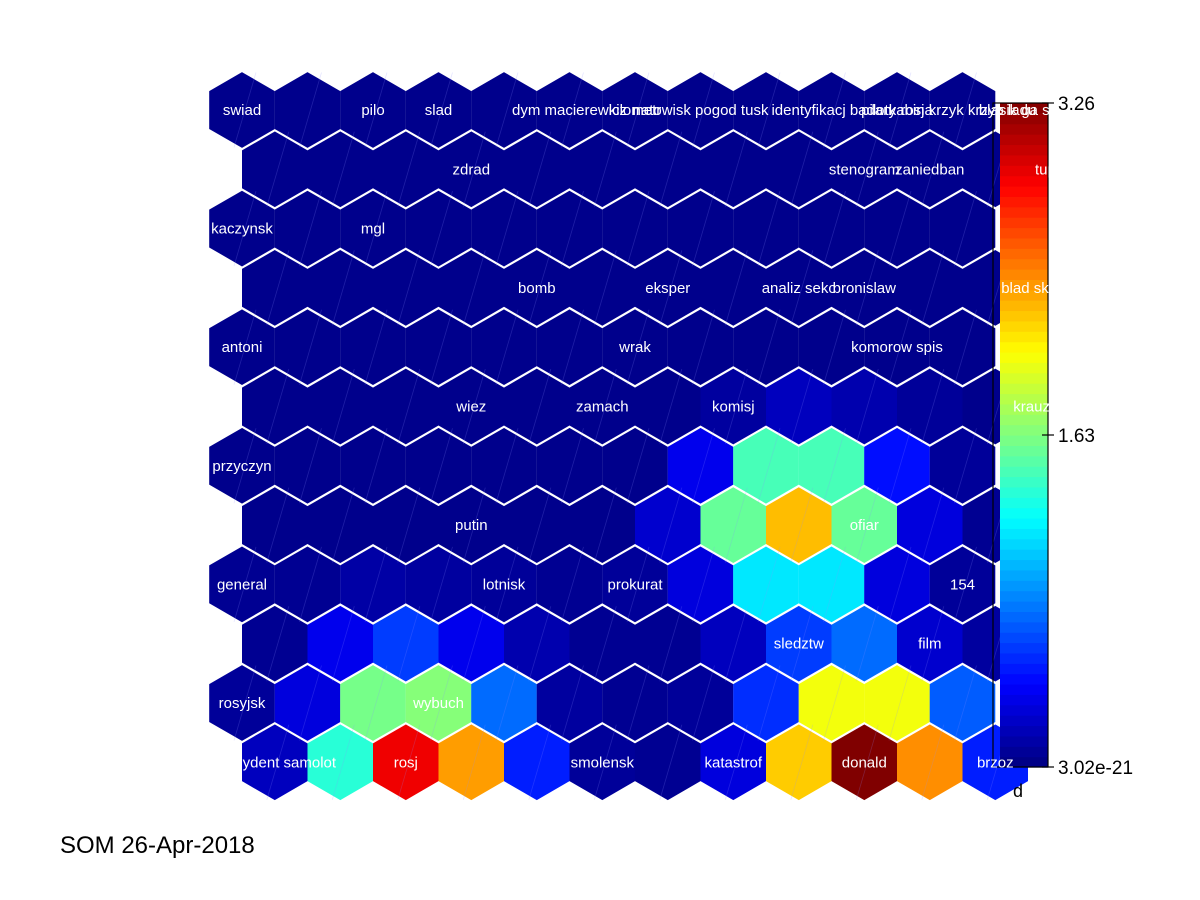 This screenshot has height=900, width=1200. What do you see at coordinates (635, 228) in the screenshot?
I see `hex-cell-r2-c6` at bounding box center [635, 228].